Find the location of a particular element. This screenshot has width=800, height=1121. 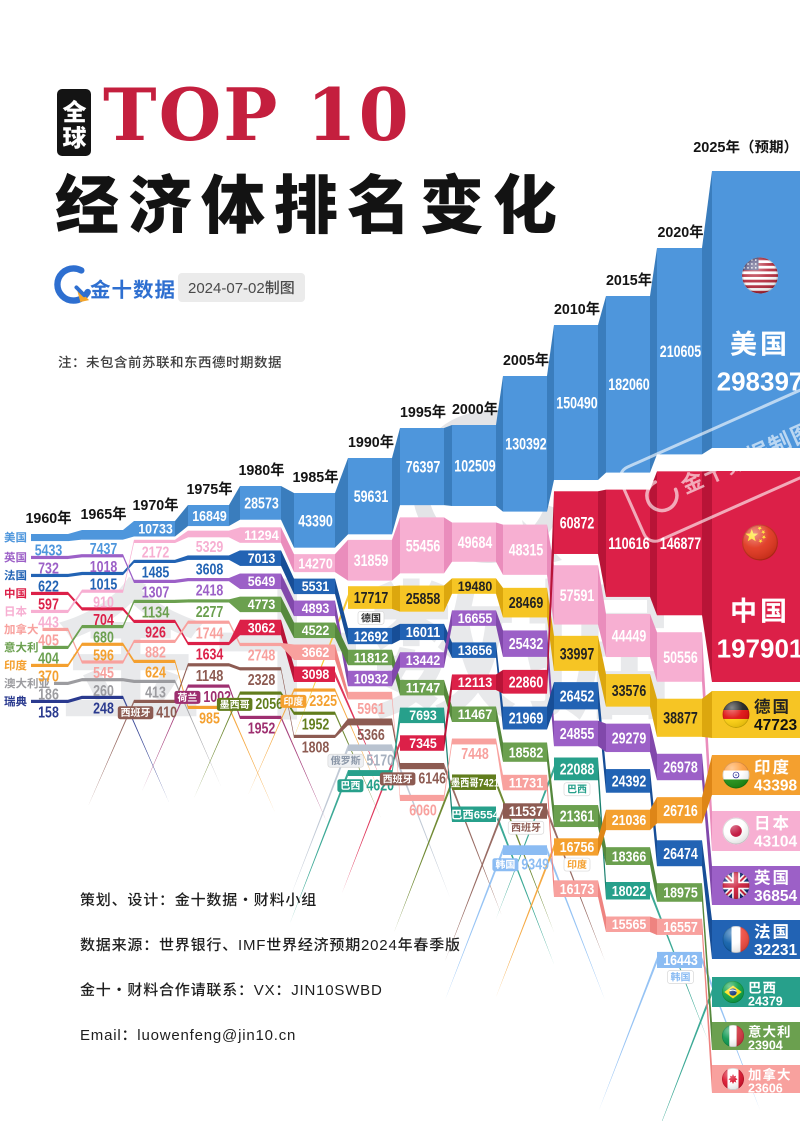

tag-box is located at coordinates (135, 713).